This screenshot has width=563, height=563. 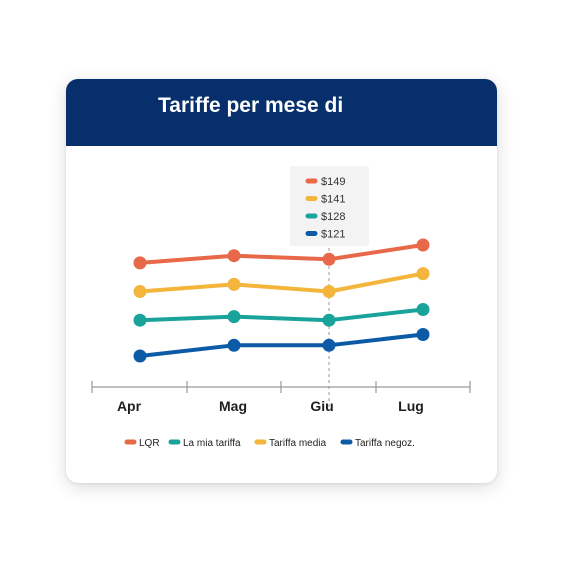 What do you see at coordinates (333, 217) in the screenshot?
I see `tooltip-value: $128` at bounding box center [333, 217].